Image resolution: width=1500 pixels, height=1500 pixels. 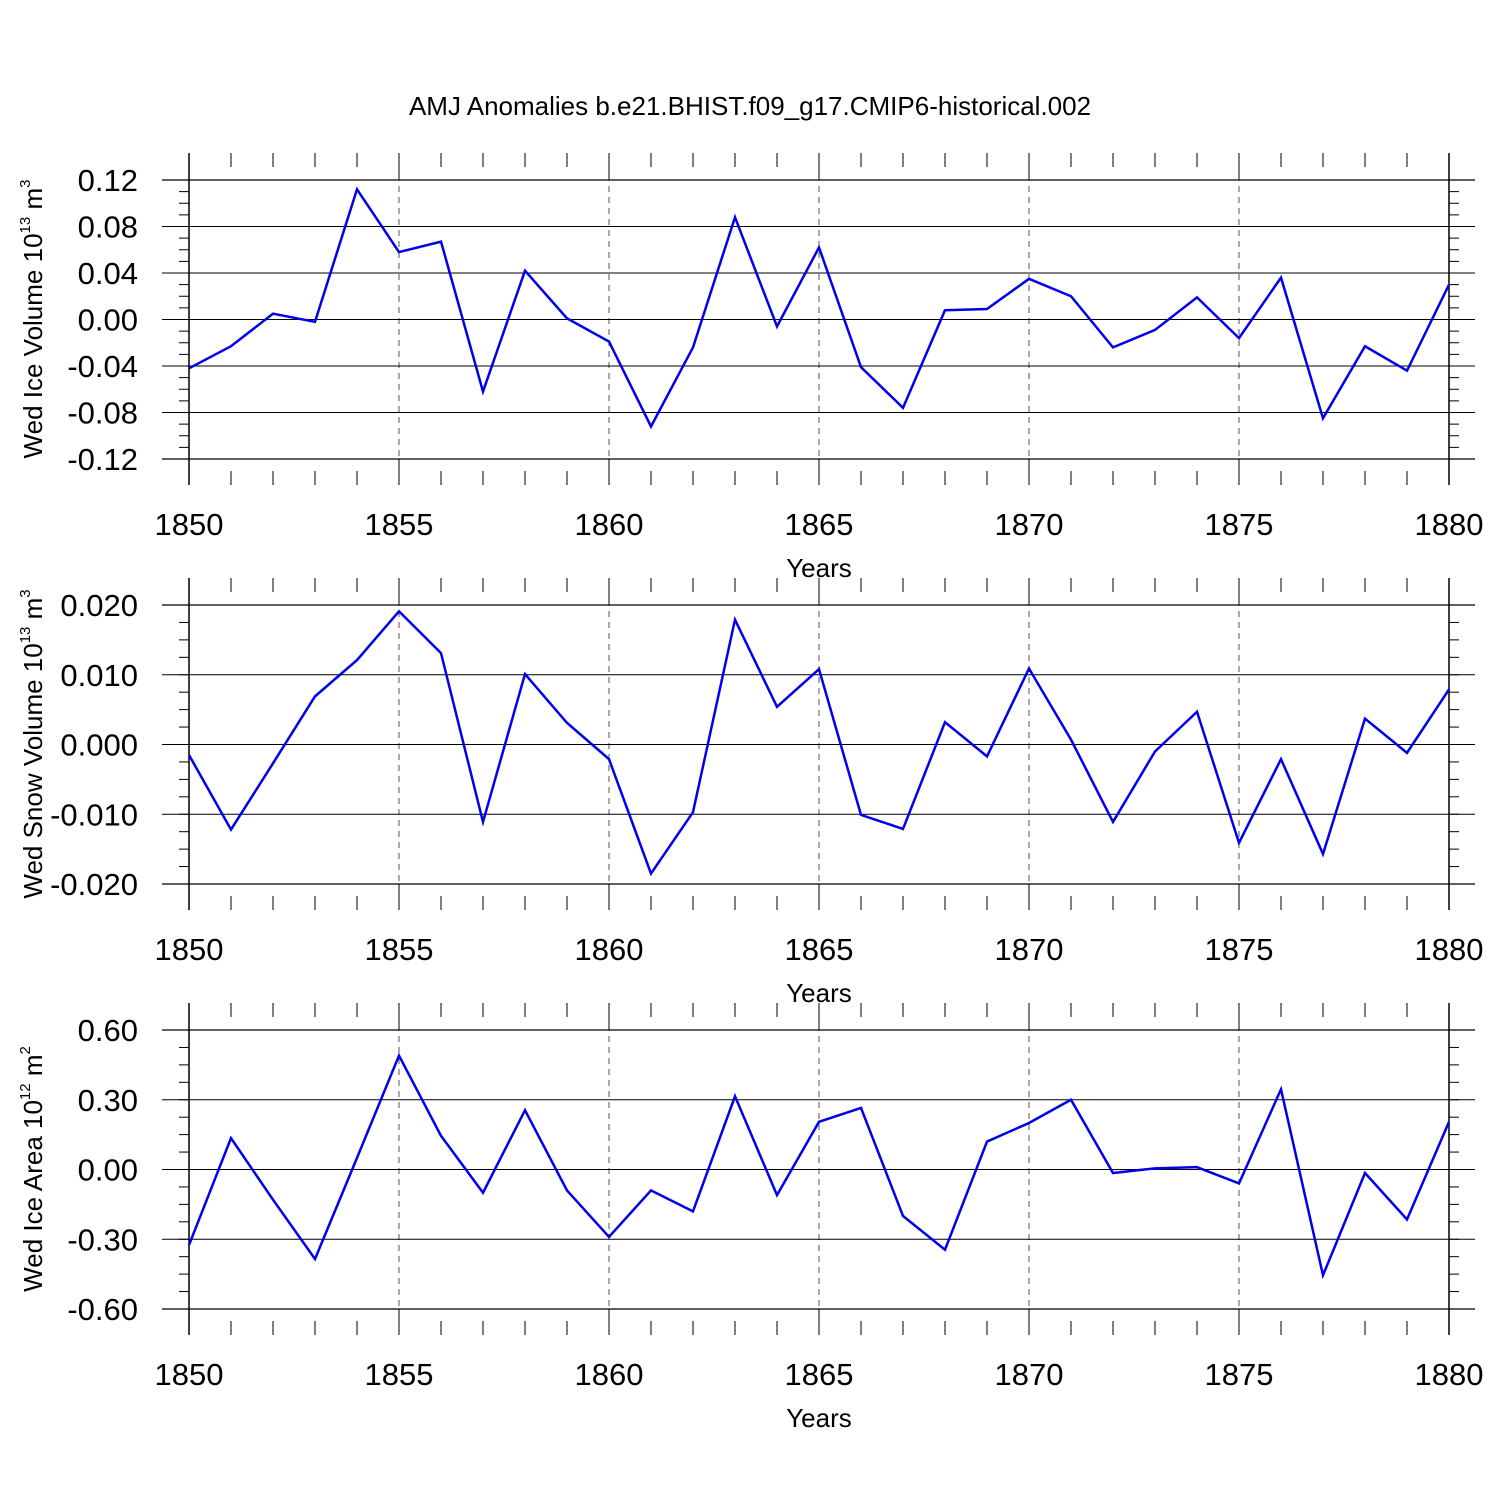 What do you see at coordinates (25, 1091) in the screenshot?
I see `y-axis-label-superscript: 12` at bounding box center [25, 1091].